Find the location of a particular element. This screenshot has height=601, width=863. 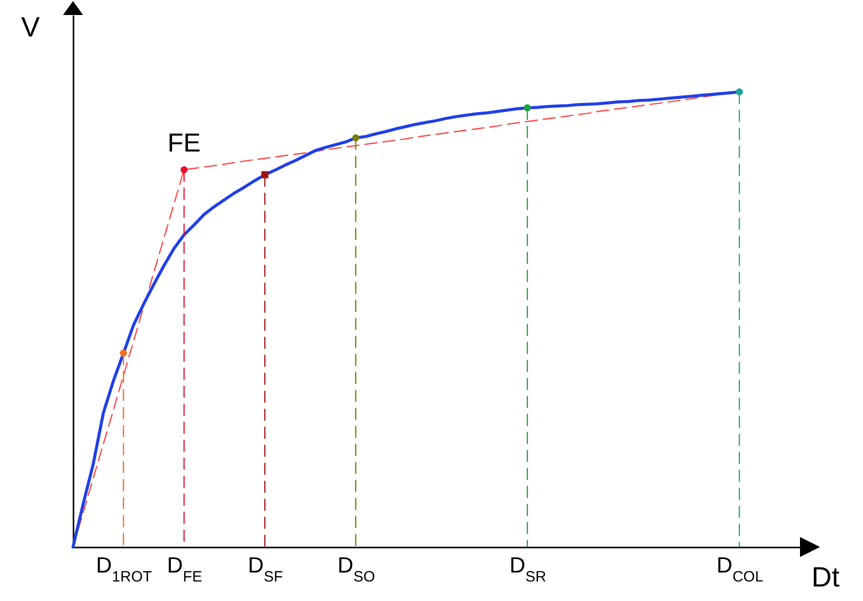

x-axis-title: Dt is located at coordinates (826, 577).